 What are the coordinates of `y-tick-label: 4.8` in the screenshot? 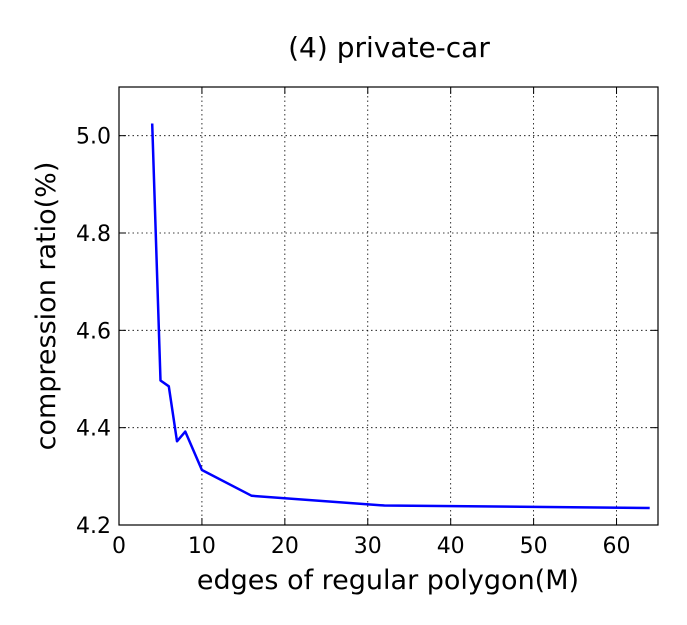 It's located at (93, 234).